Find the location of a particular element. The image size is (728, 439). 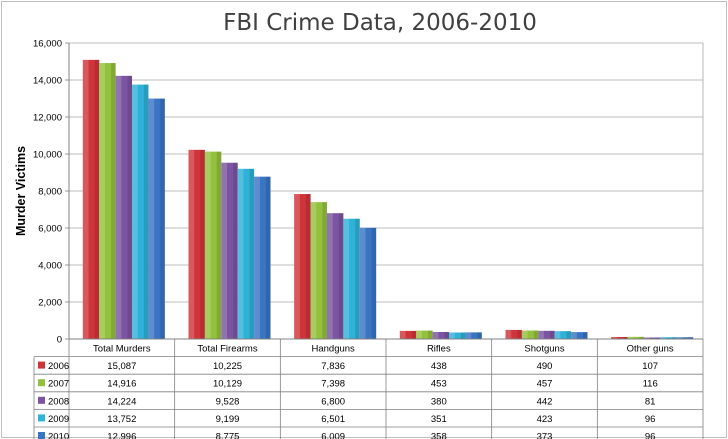

data-label: 6,800 is located at coordinates (333, 401).